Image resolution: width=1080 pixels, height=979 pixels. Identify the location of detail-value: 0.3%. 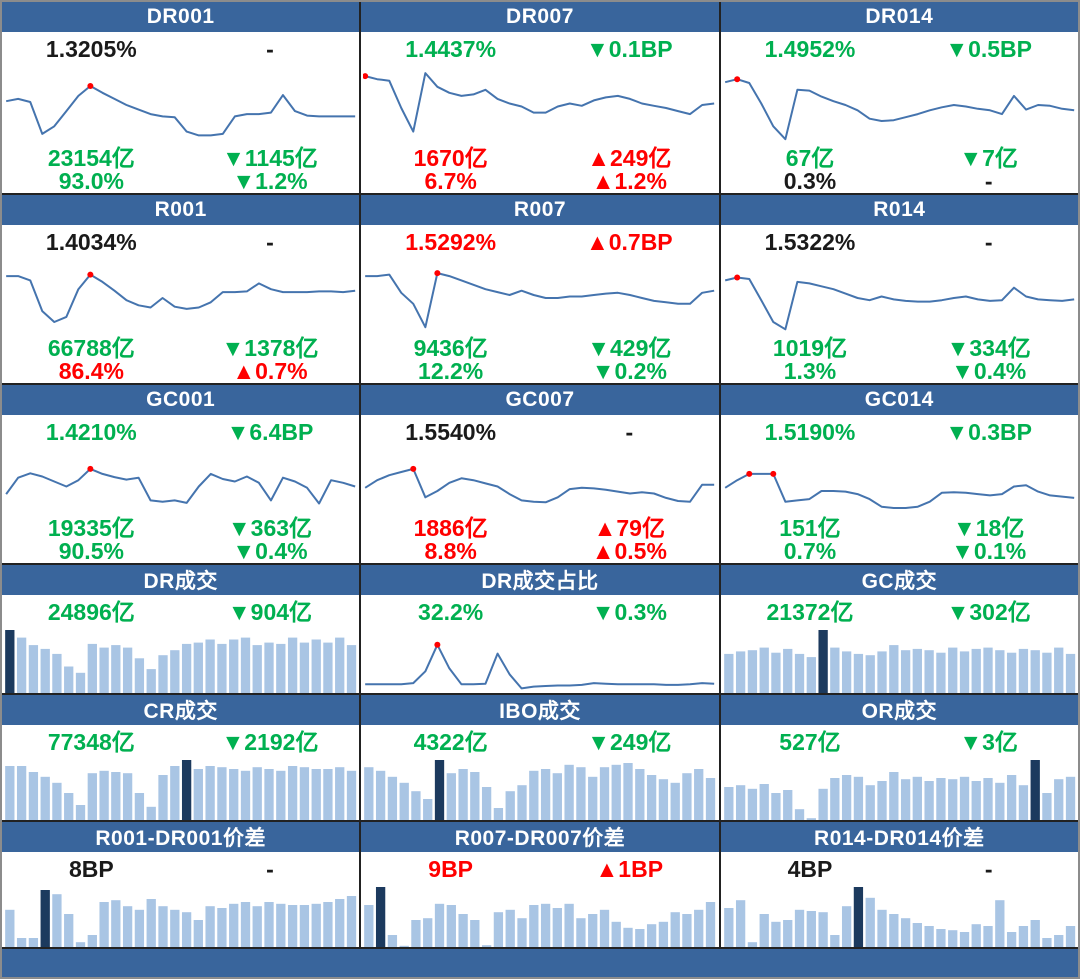
(810, 180).